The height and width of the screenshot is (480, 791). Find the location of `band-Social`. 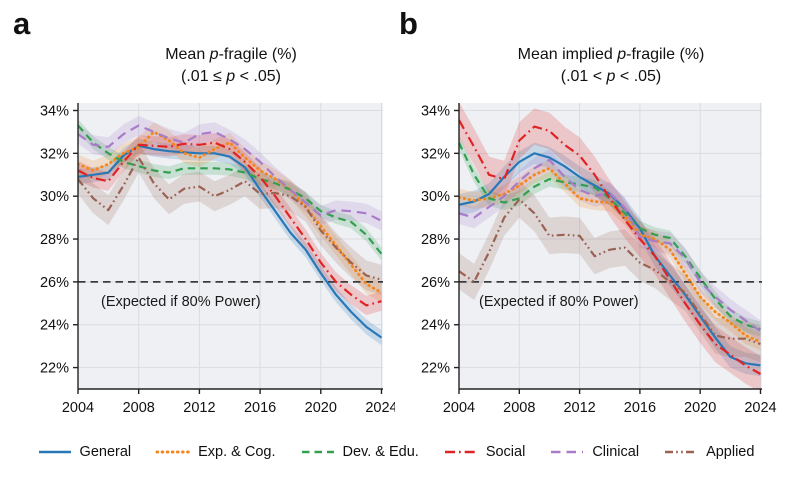

band-Social is located at coordinates (230, 224).